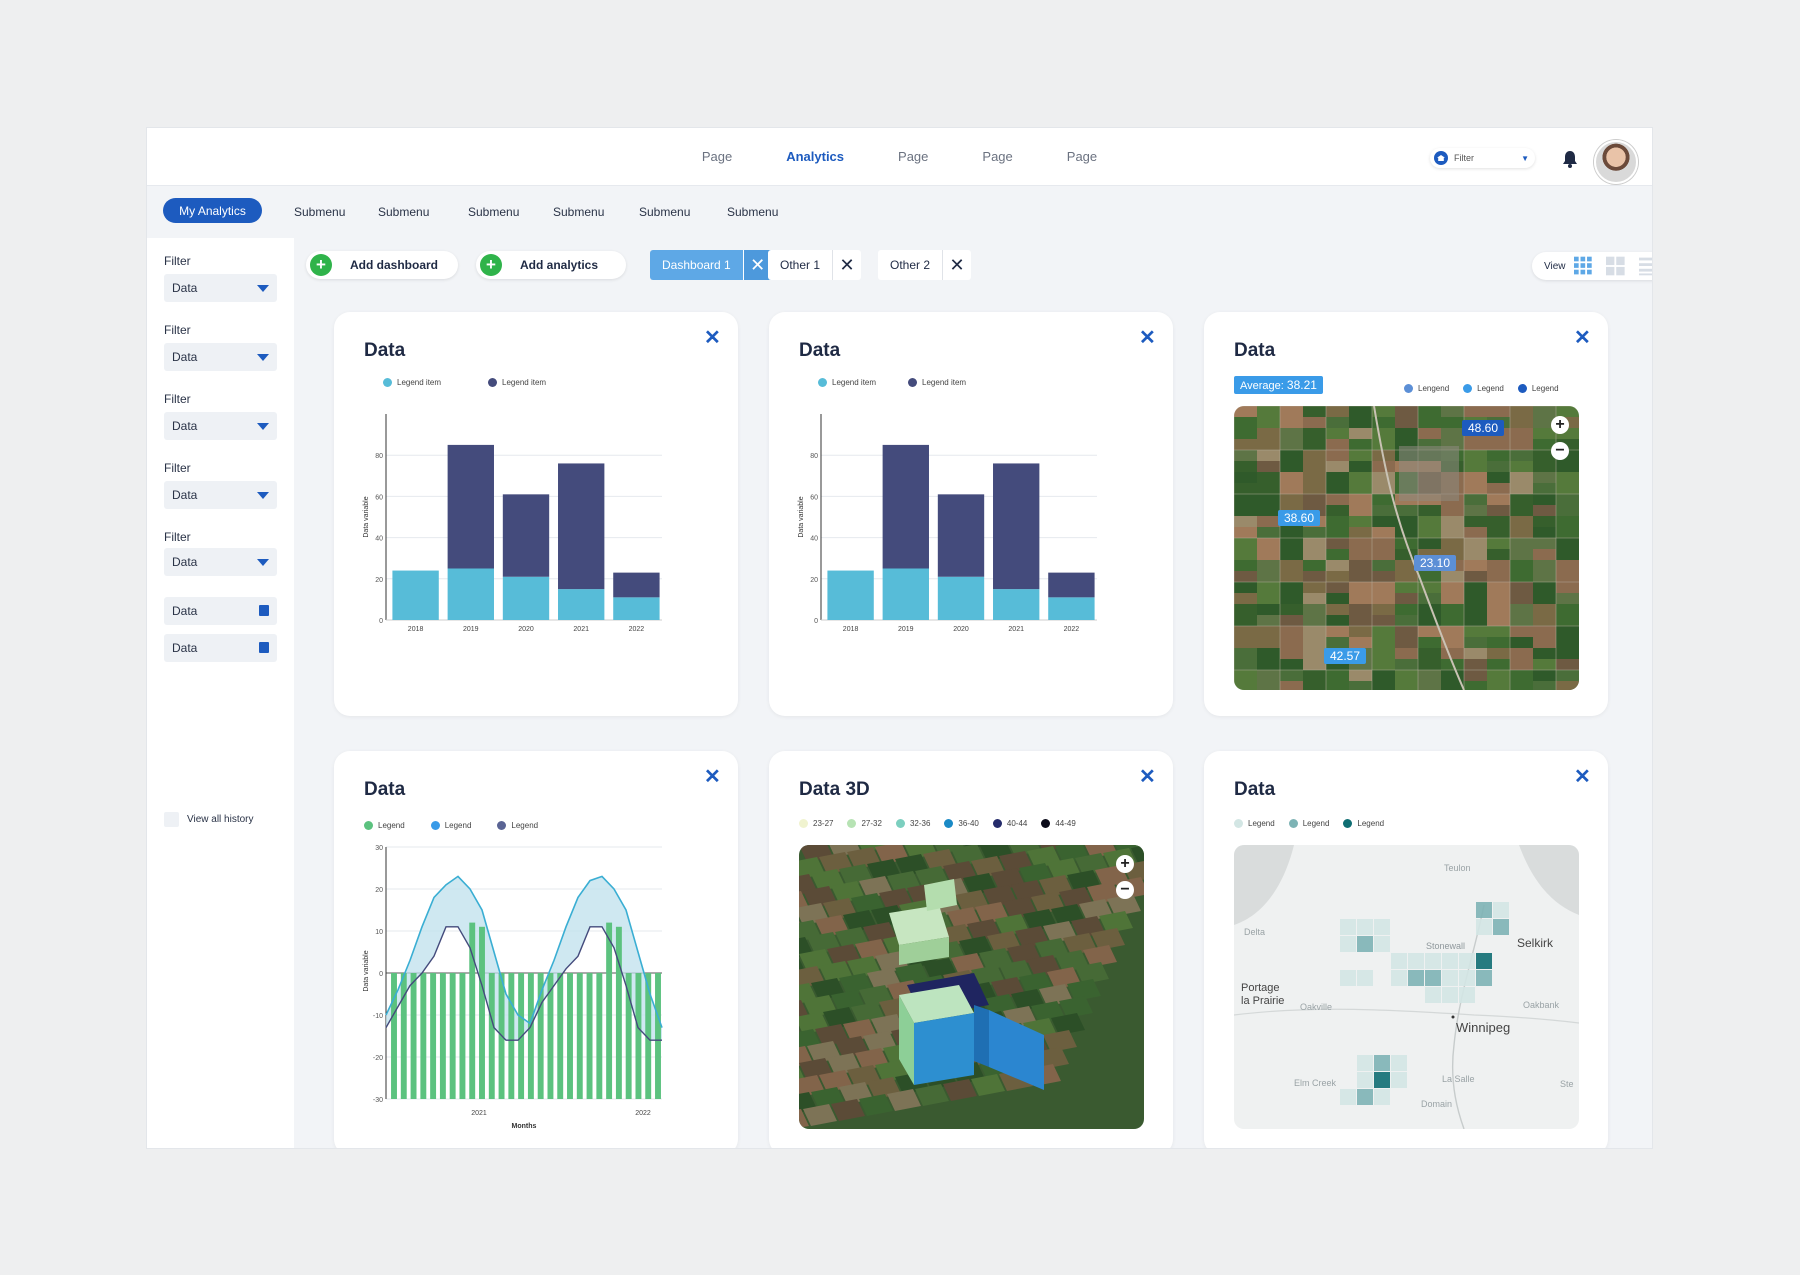 The width and height of the screenshot is (1800, 1275). What do you see at coordinates (1483, 428) in the screenshot?
I see `map-value-tag: 48.60` at bounding box center [1483, 428].